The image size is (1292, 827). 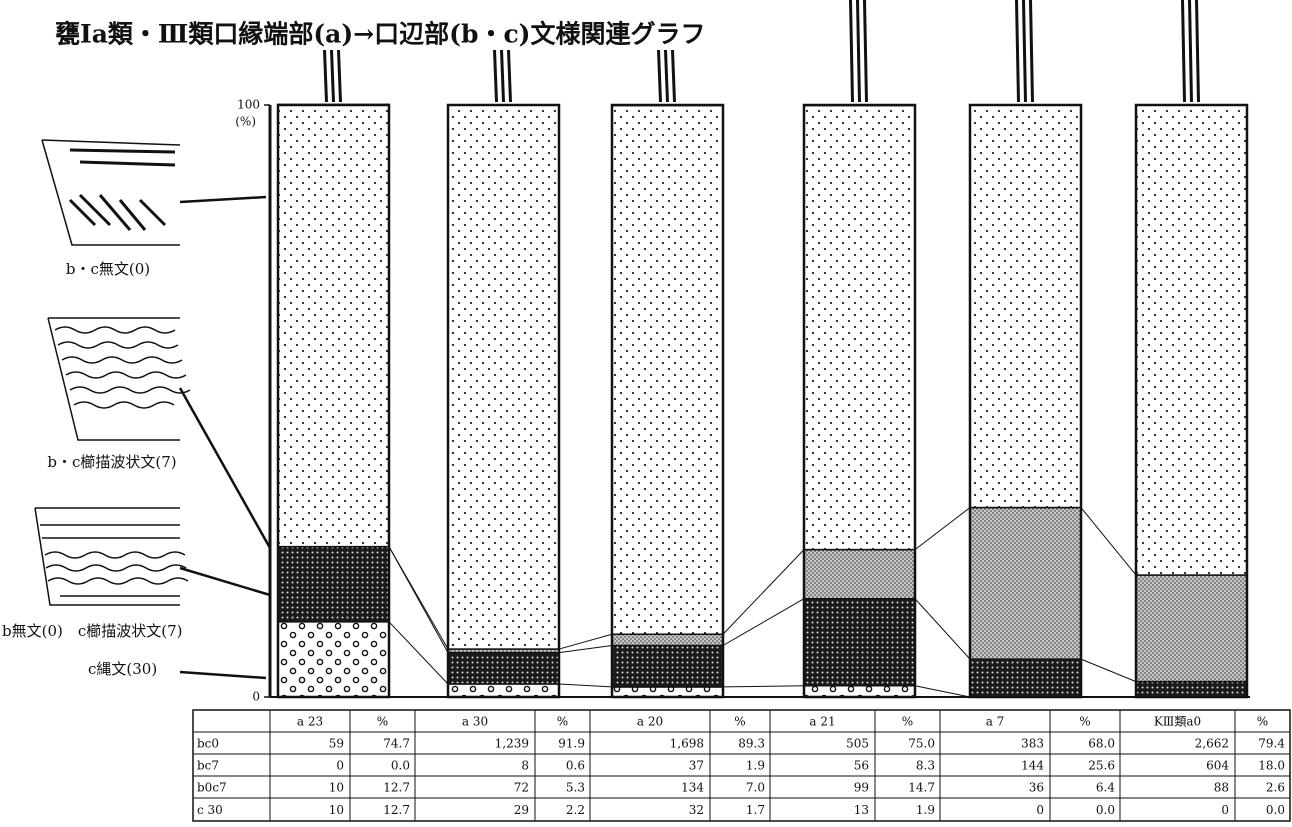 I want to click on table-header: a 20, so click(x=650, y=722).